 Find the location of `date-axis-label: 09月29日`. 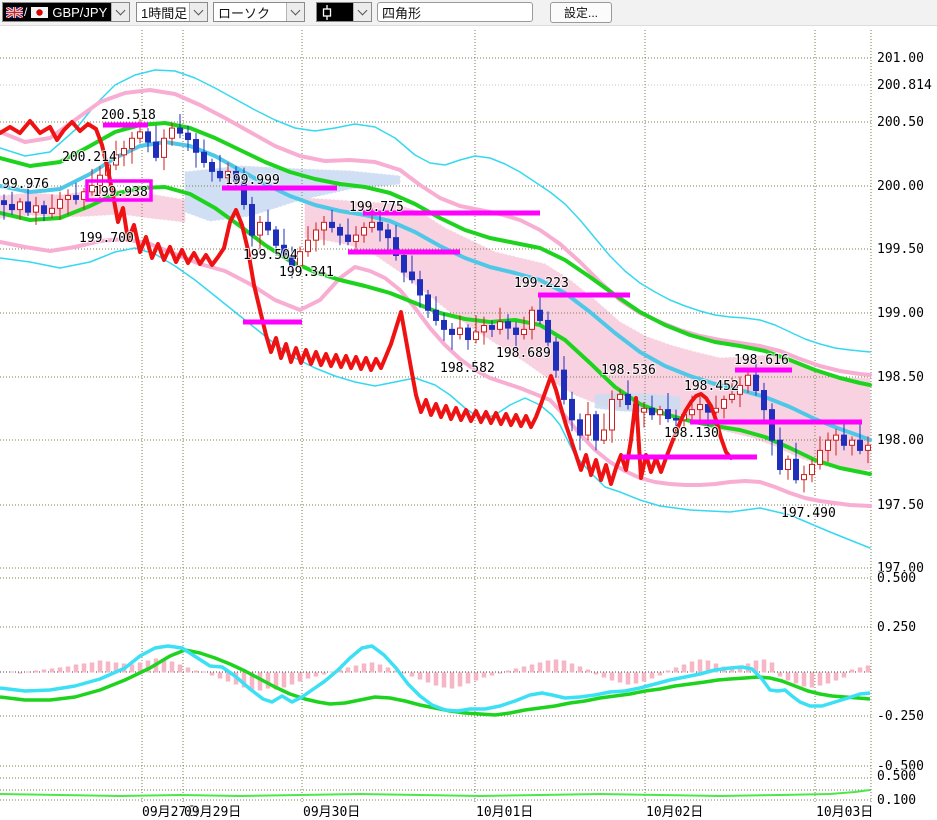

date-axis-label: 09月29日 is located at coordinates (212, 812).